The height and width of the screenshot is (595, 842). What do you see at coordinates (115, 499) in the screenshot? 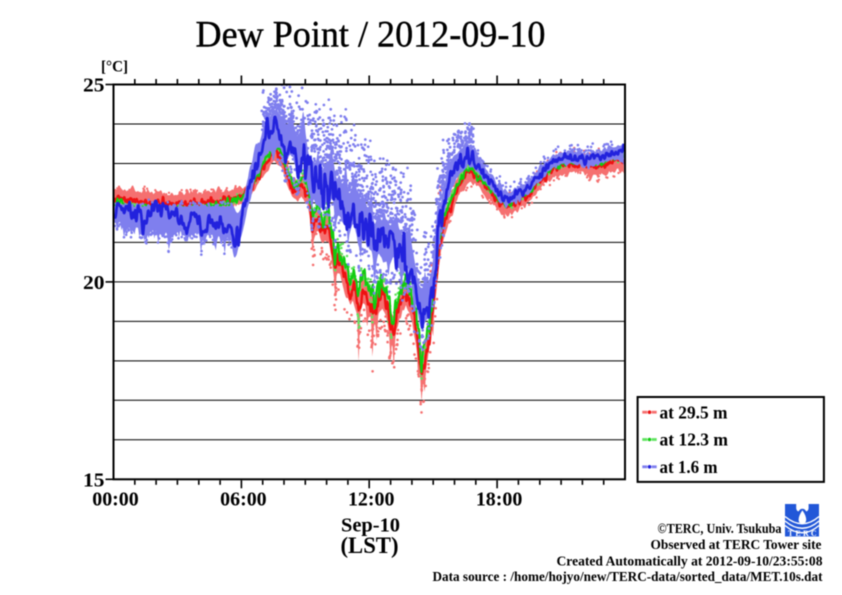
I see `svg-text: 00:00` at bounding box center [115, 499].